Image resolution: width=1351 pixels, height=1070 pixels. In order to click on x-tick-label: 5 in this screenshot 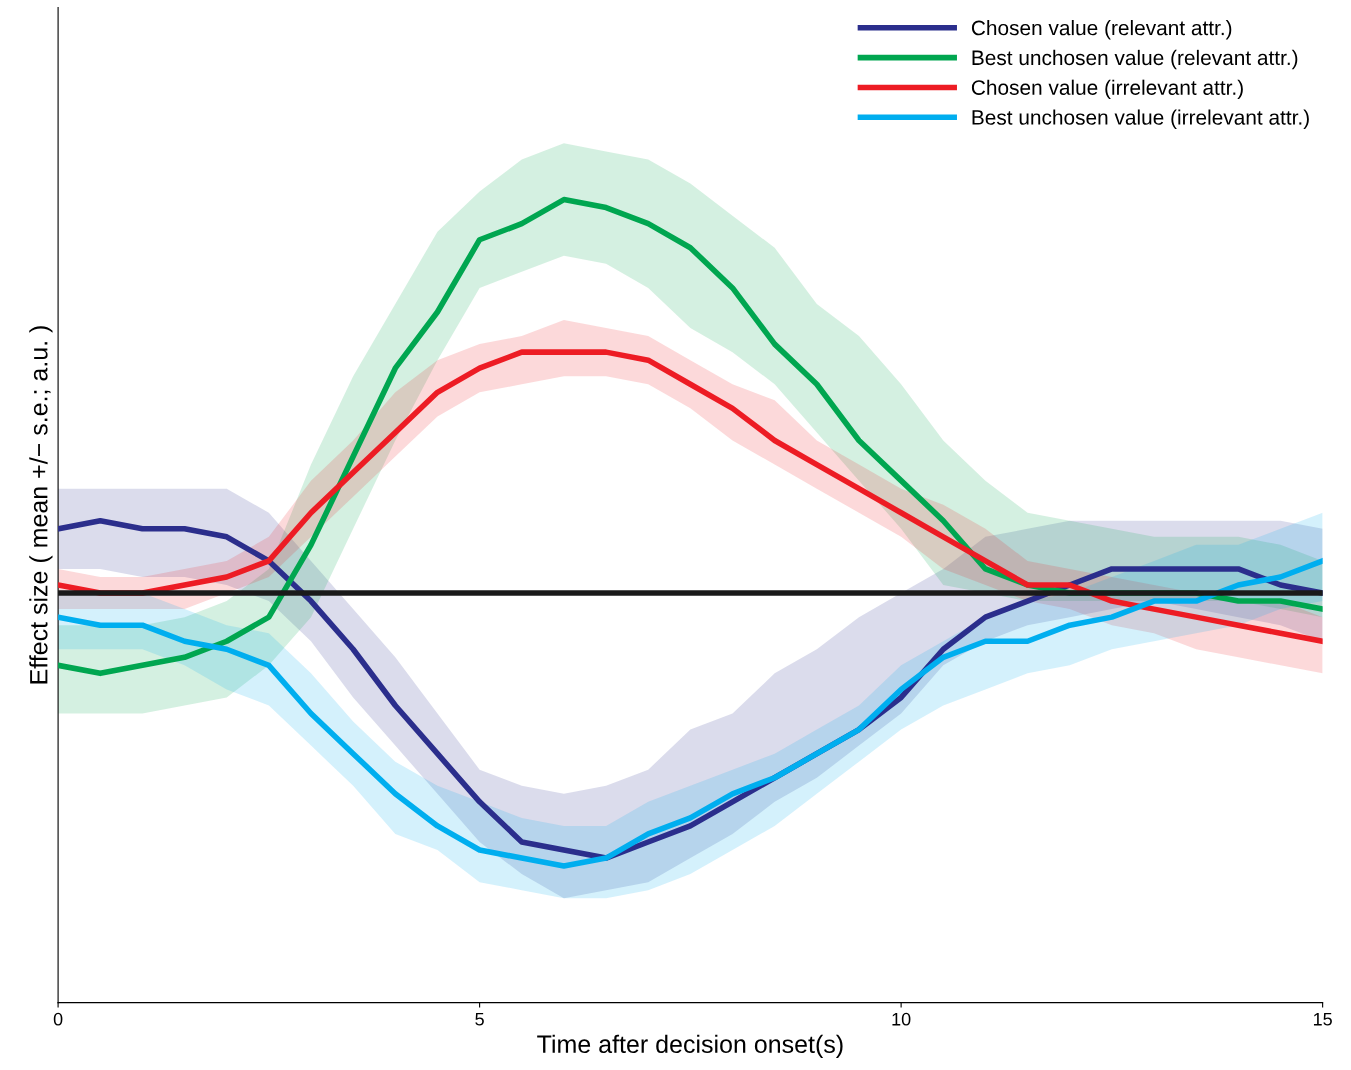, I will do `click(479, 1019)`.